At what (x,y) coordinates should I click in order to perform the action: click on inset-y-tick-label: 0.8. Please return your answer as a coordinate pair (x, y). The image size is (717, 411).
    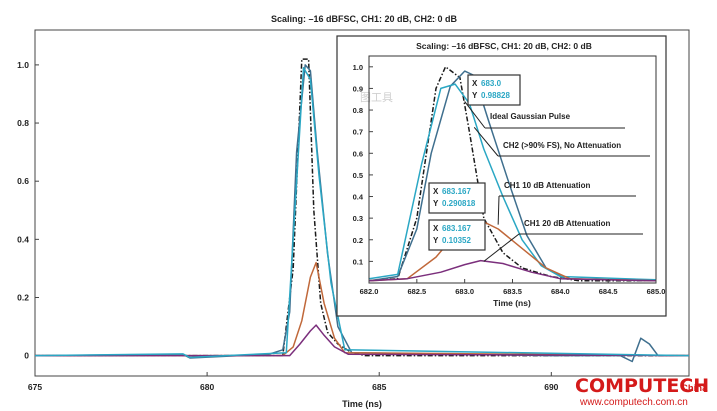
    Looking at the image, I should click on (358, 110).